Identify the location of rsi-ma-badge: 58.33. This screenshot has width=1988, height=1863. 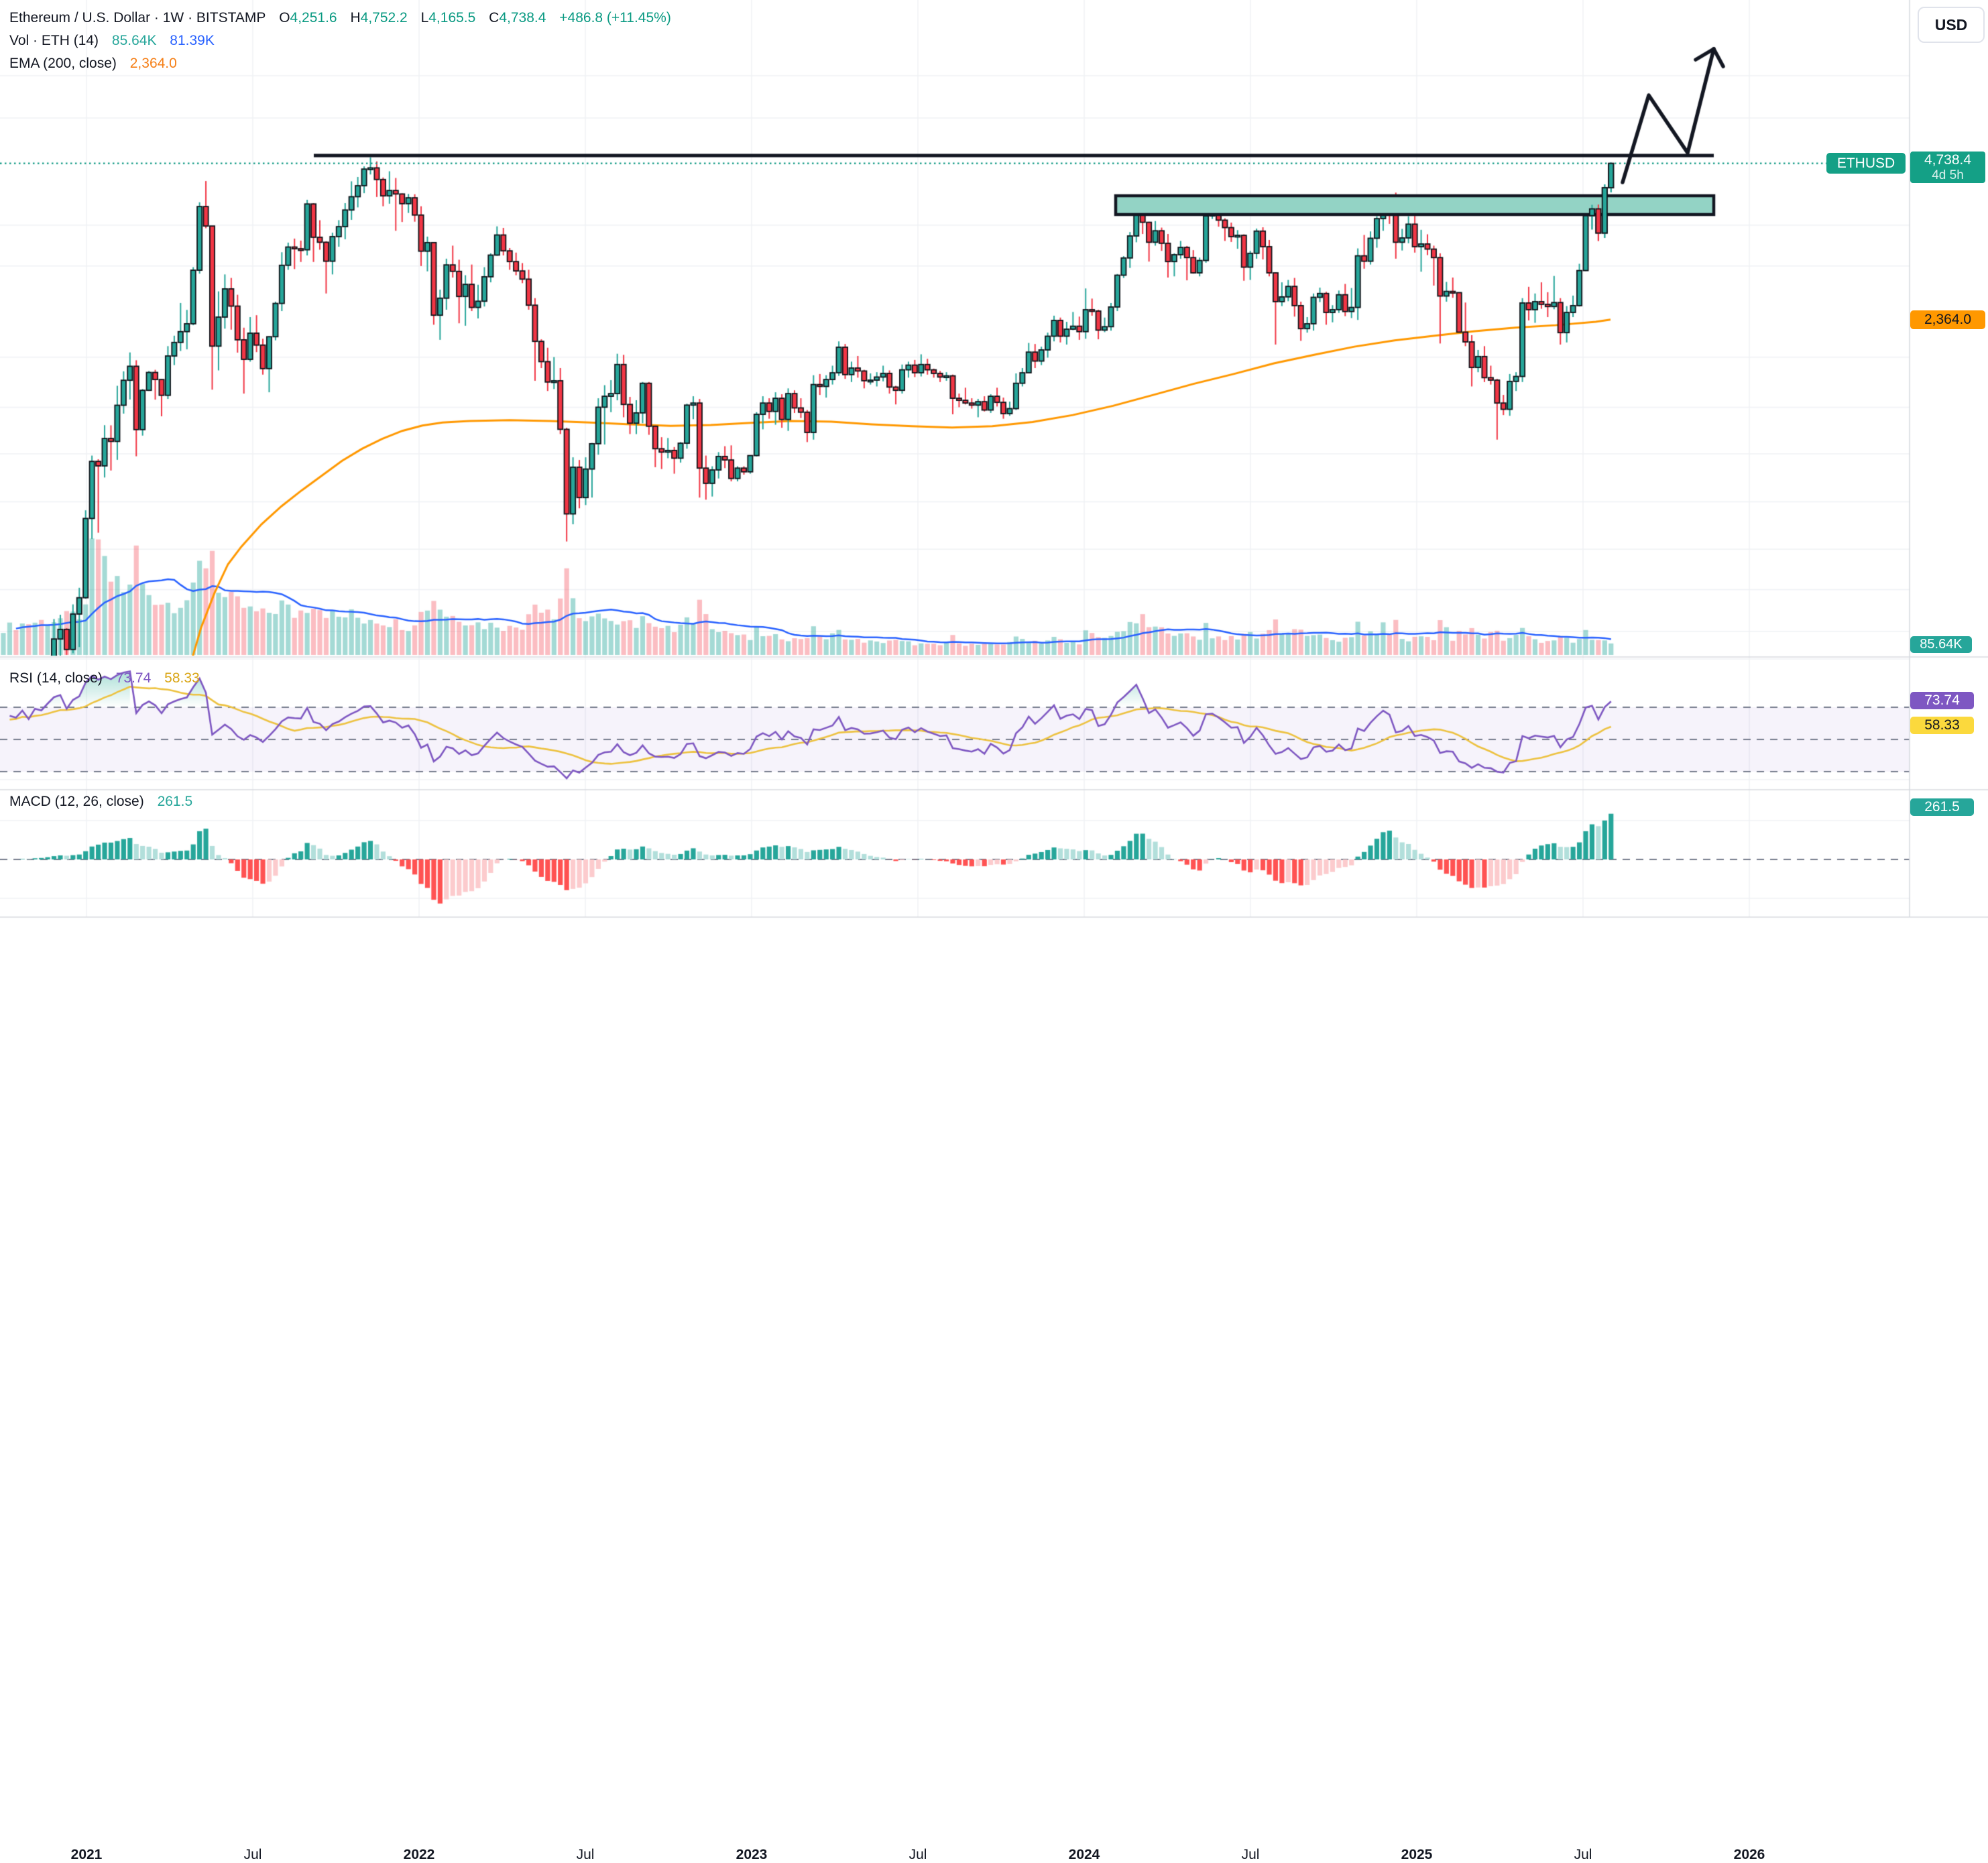
(1942, 725).